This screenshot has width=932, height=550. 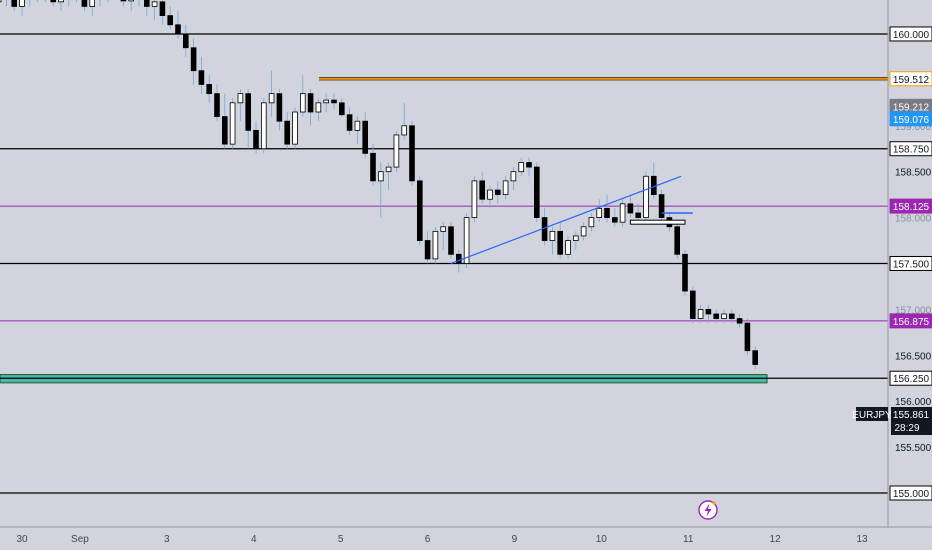 What do you see at coordinates (910, 378) in the screenshot?
I see `price-label-8: 156.250` at bounding box center [910, 378].